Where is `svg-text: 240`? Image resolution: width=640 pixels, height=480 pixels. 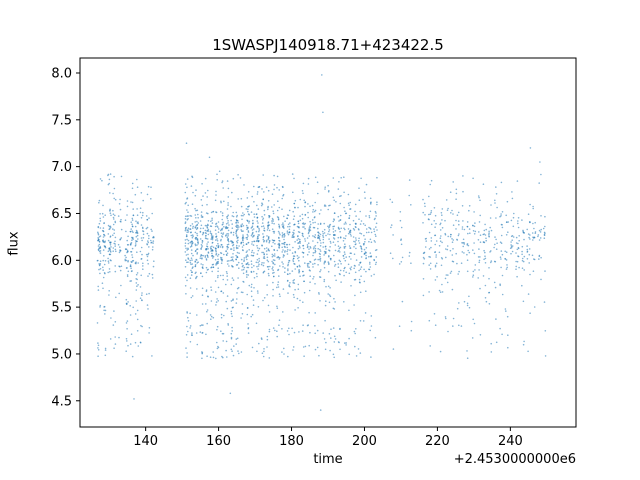 svg-text: 240 is located at coordinates (510, 441).